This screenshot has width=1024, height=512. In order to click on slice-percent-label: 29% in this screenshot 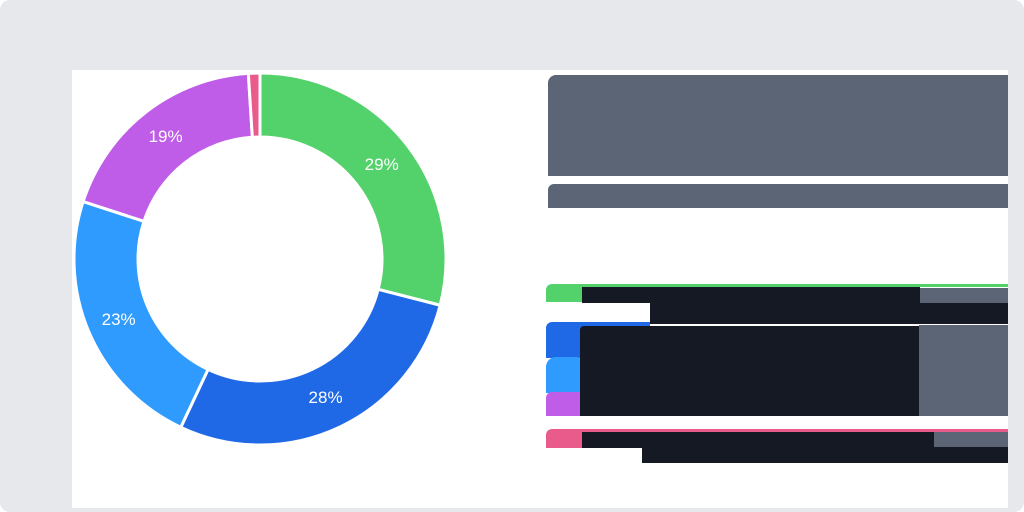, I will do `click(381, 164)`.